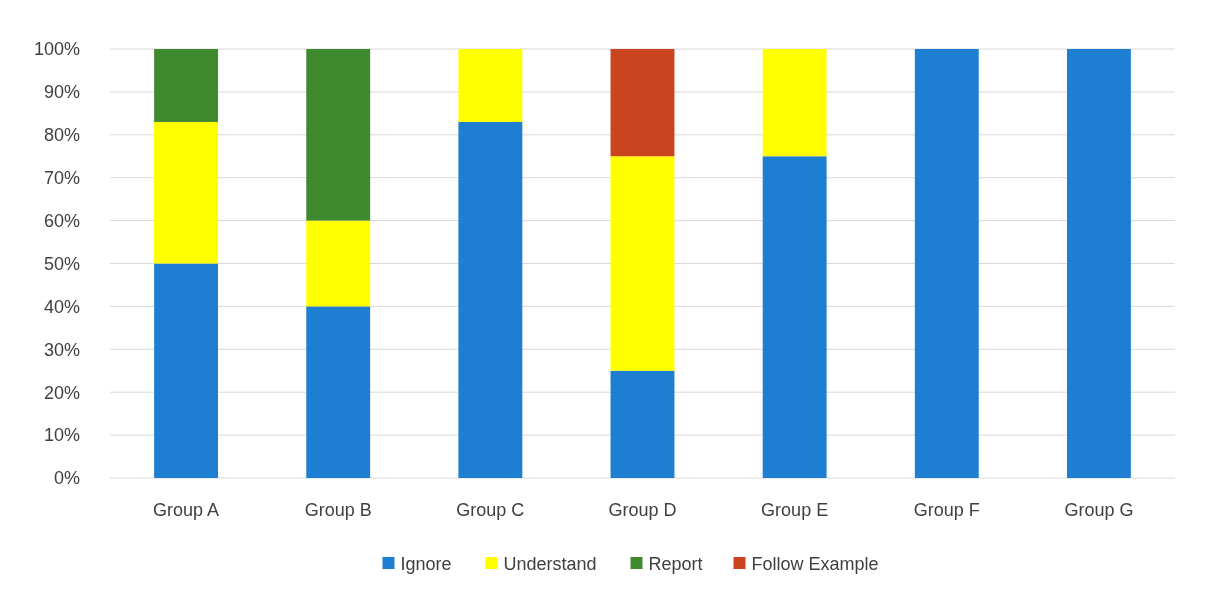 The image size is (1223, 599). Describe the element at coordinates (61, 135) in the screenshot. I see `y-tick-label: 80%` at that location.